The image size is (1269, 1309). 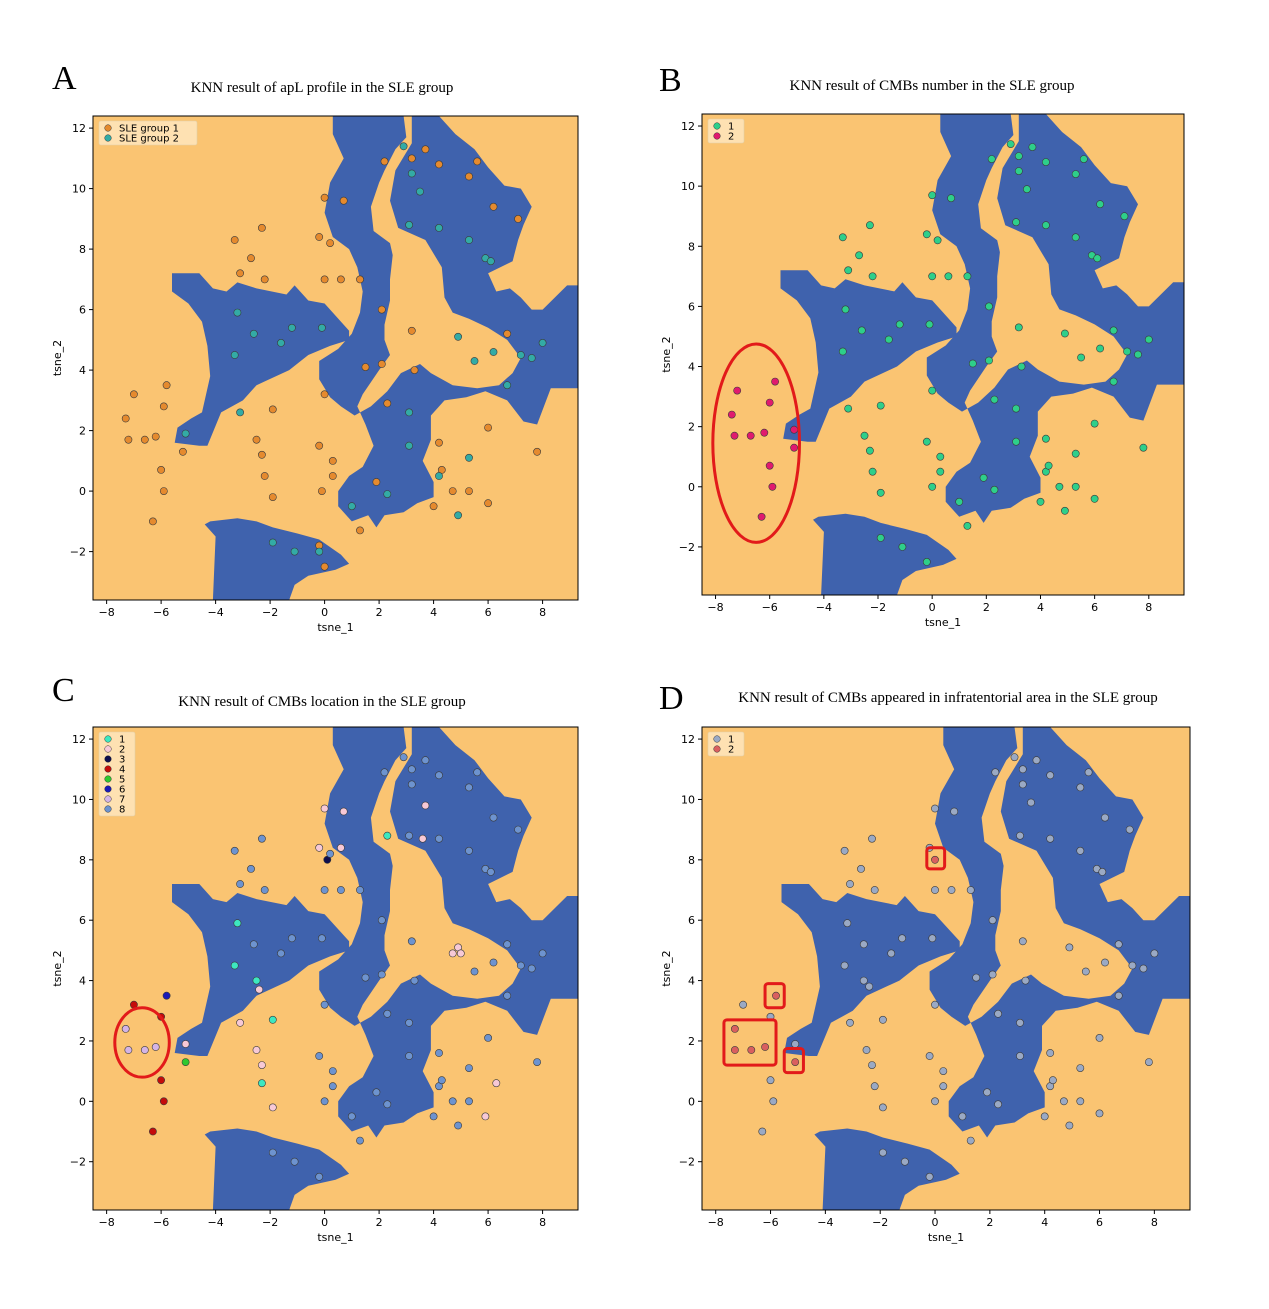 What do you see at coordinates (946, 1237) in the screenshot?
I see `x-axis-label: tsne_1` at bounding box center [946, 1237].